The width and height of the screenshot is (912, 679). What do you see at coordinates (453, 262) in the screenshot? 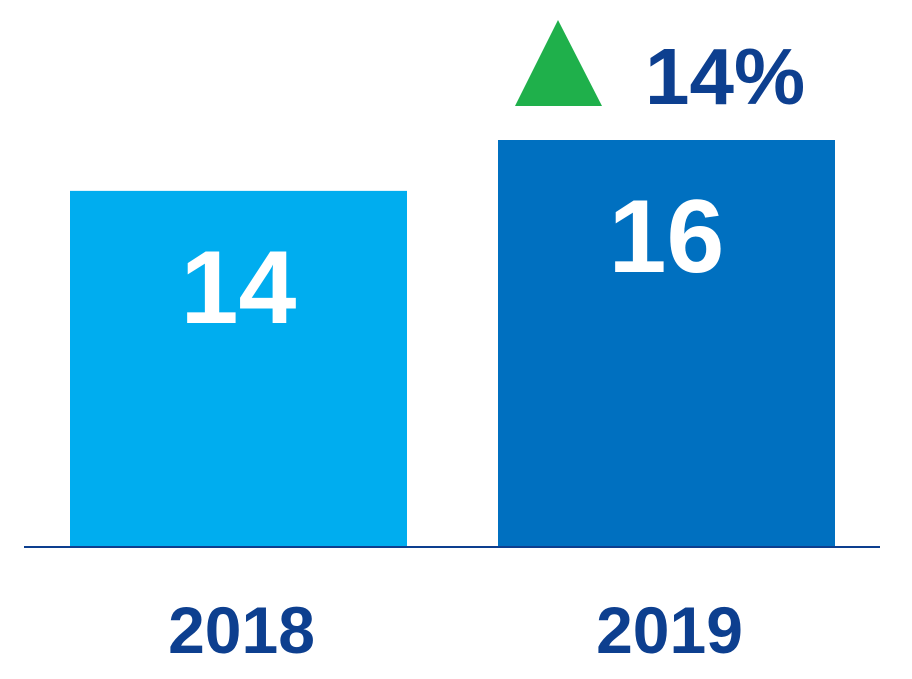
I see `value-labels: 14 16` at bounding box center [453, 262].